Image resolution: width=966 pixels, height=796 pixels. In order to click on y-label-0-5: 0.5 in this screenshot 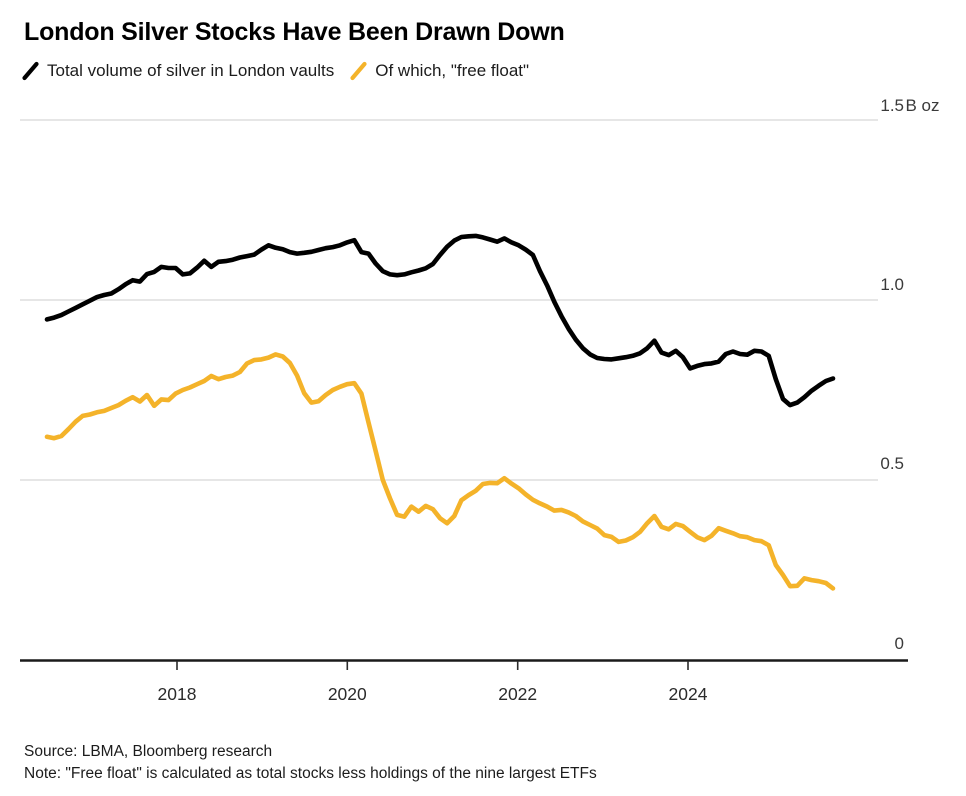, I will do `click(892, 463)`.